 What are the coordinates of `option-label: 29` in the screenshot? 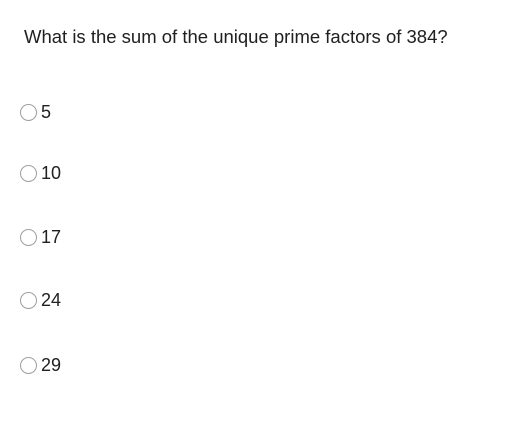 It's located at (51, 365).